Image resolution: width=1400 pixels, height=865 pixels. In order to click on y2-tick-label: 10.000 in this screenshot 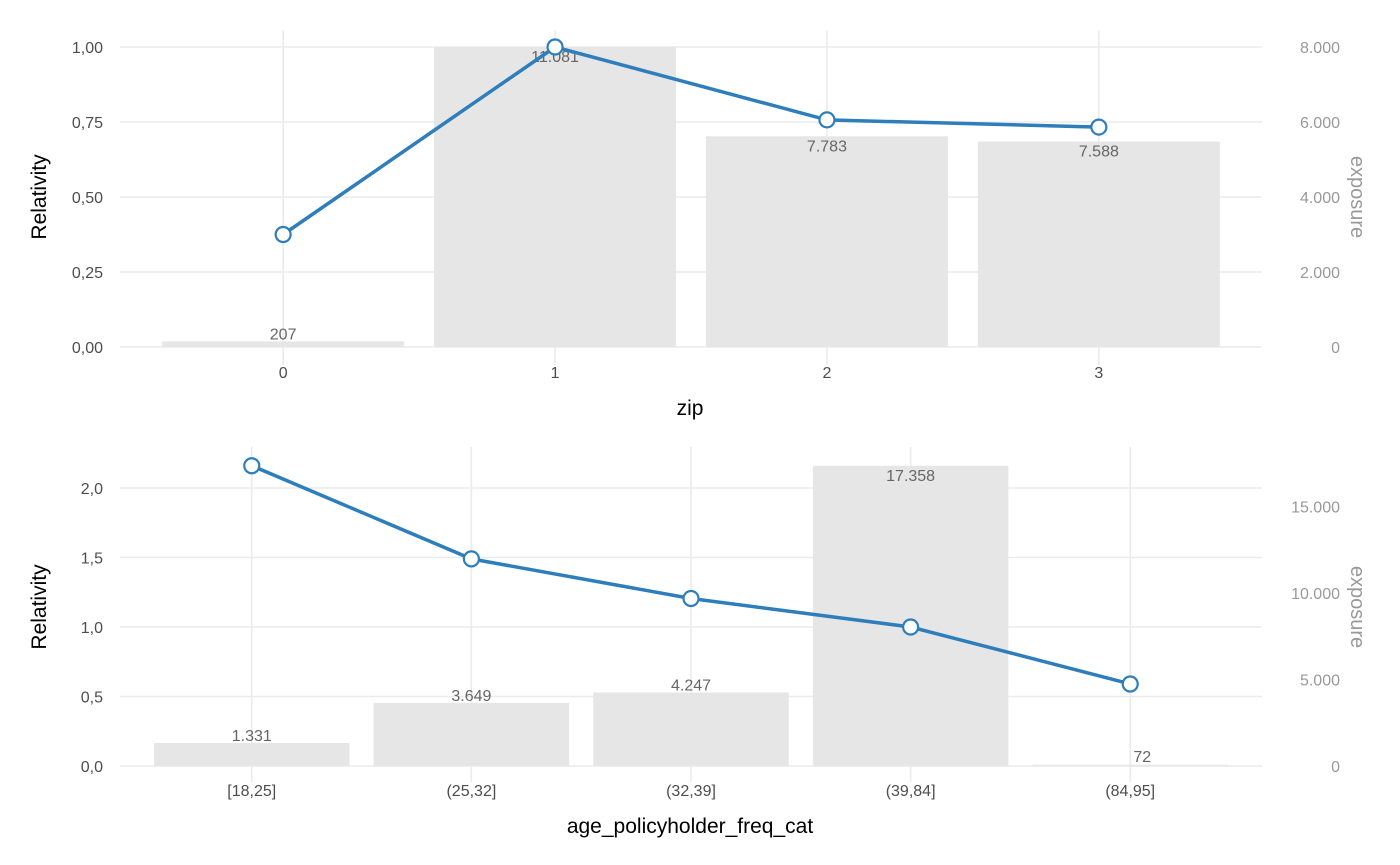, I will do `click(1315, 594)`.